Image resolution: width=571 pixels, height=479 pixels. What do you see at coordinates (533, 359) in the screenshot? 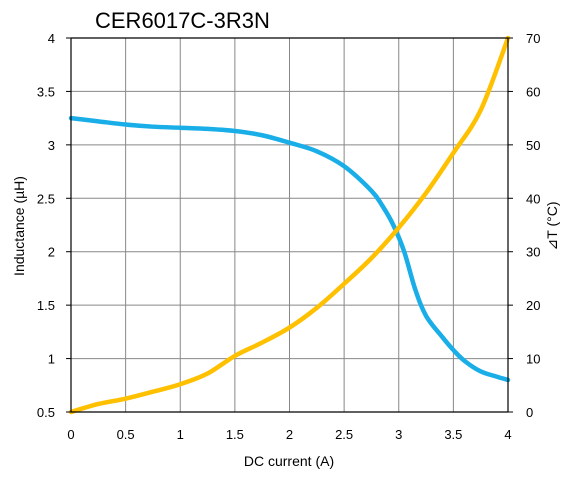
I see `y2-tick-label: 10` at bounding box center [533, 359].